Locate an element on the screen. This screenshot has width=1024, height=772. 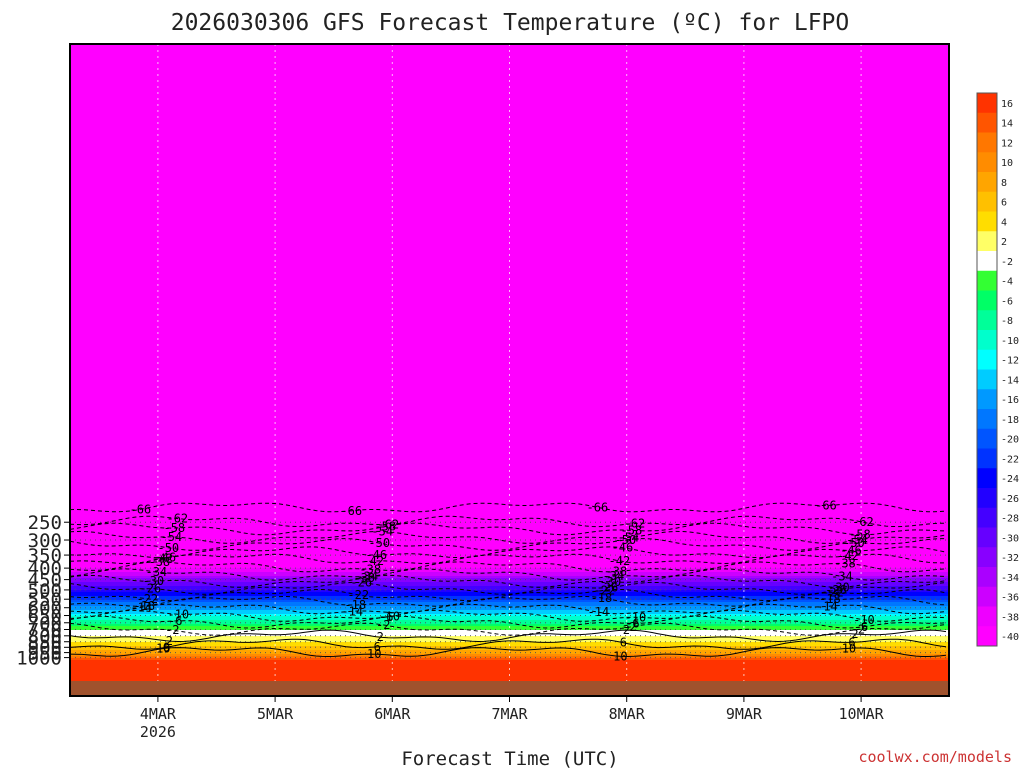
colorbar-label: -12 is located at coordinates (1010, 361).